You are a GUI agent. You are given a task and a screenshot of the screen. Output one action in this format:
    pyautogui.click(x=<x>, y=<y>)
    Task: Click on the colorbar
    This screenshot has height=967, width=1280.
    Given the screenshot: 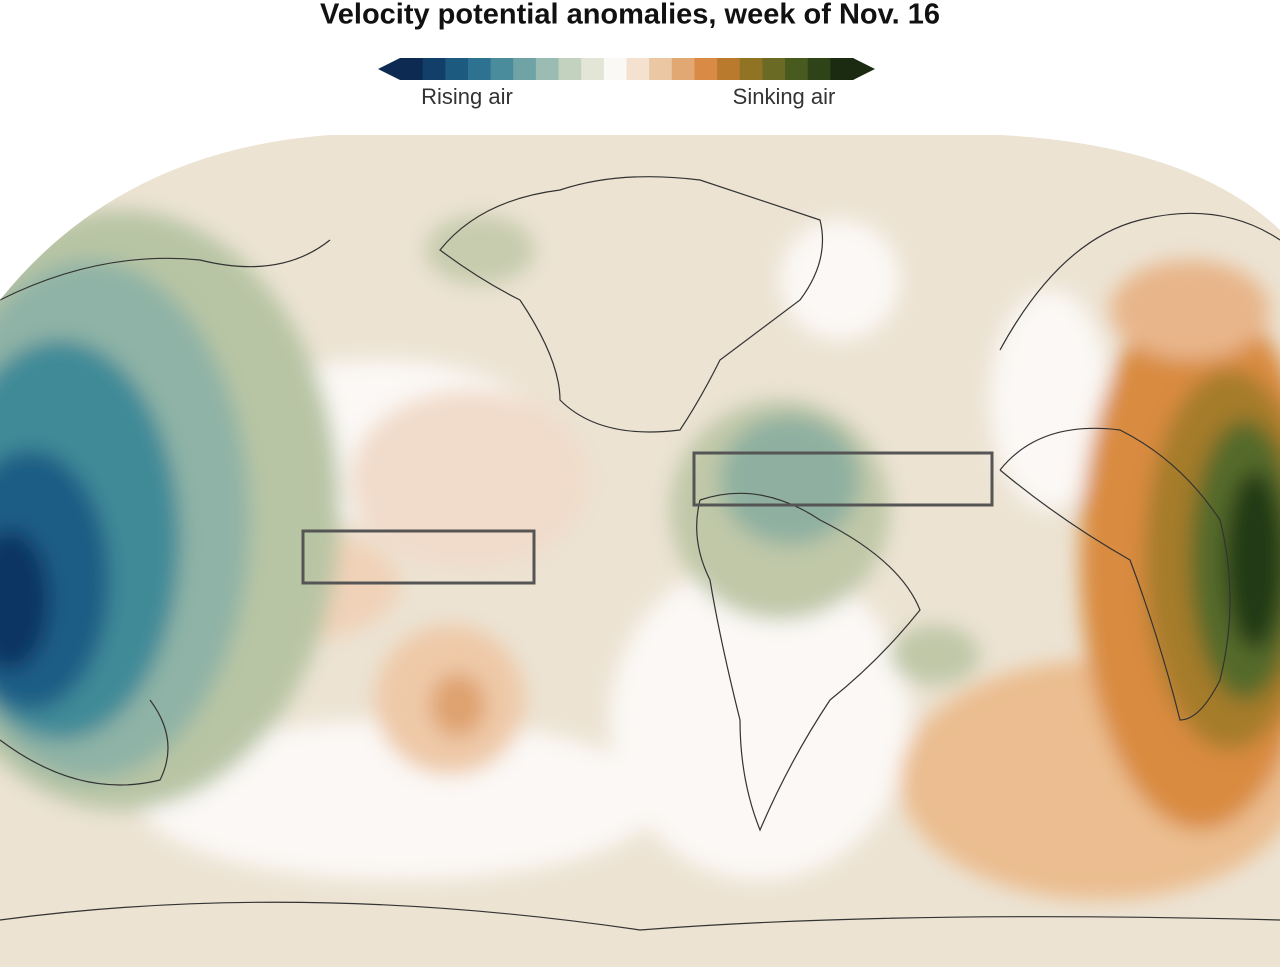 What is the action you would take?
    pyautogui.click(x=626, y=69)
    